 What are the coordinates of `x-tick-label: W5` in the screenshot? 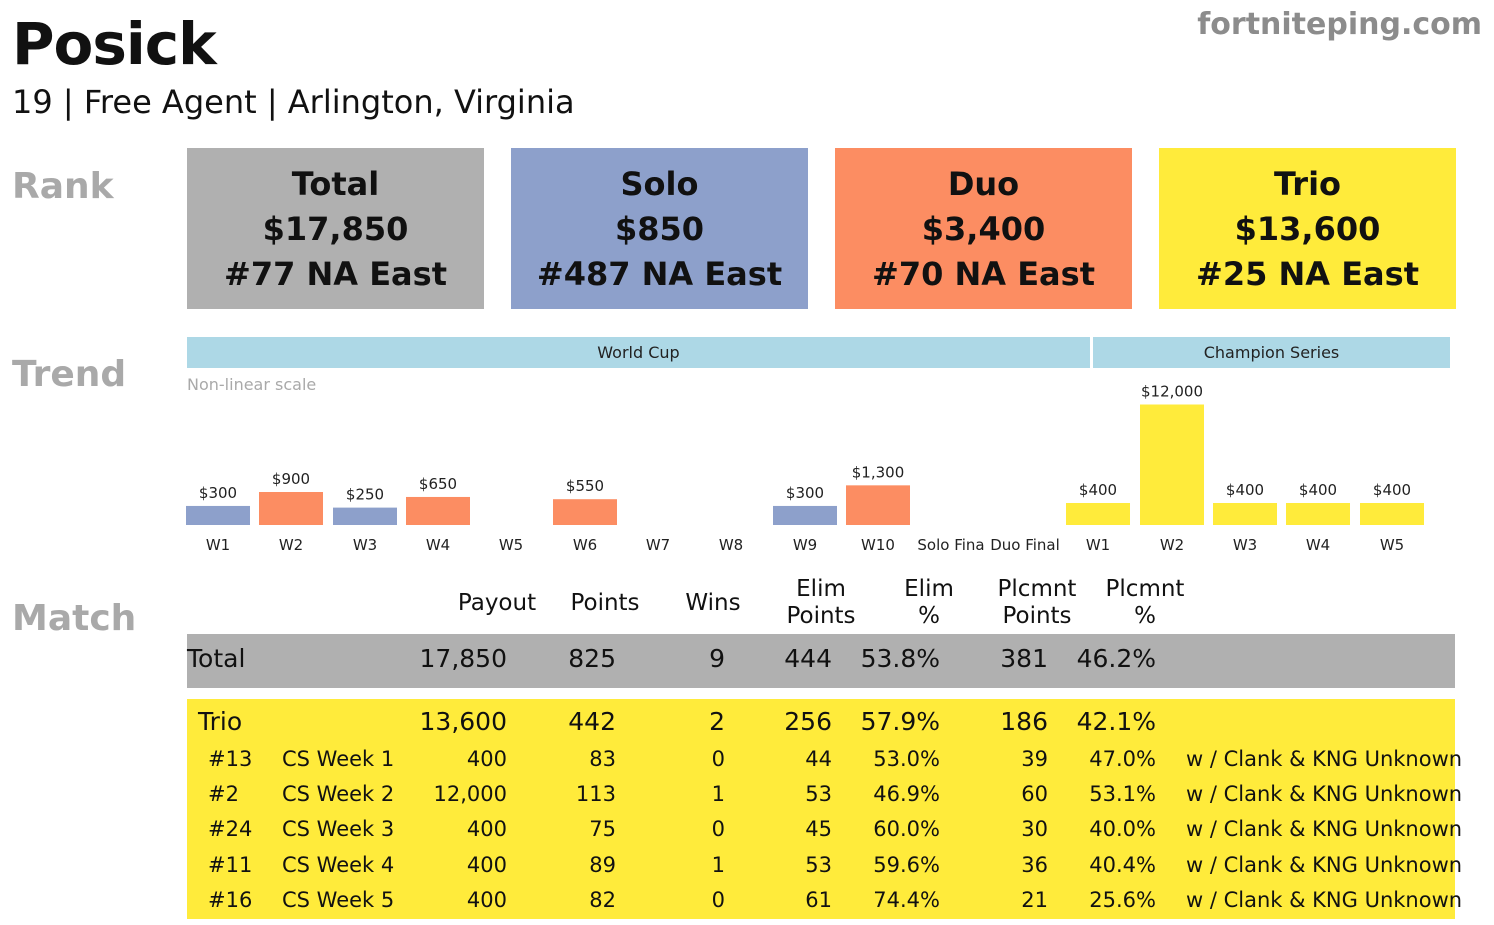 It's located at (1392, 545).